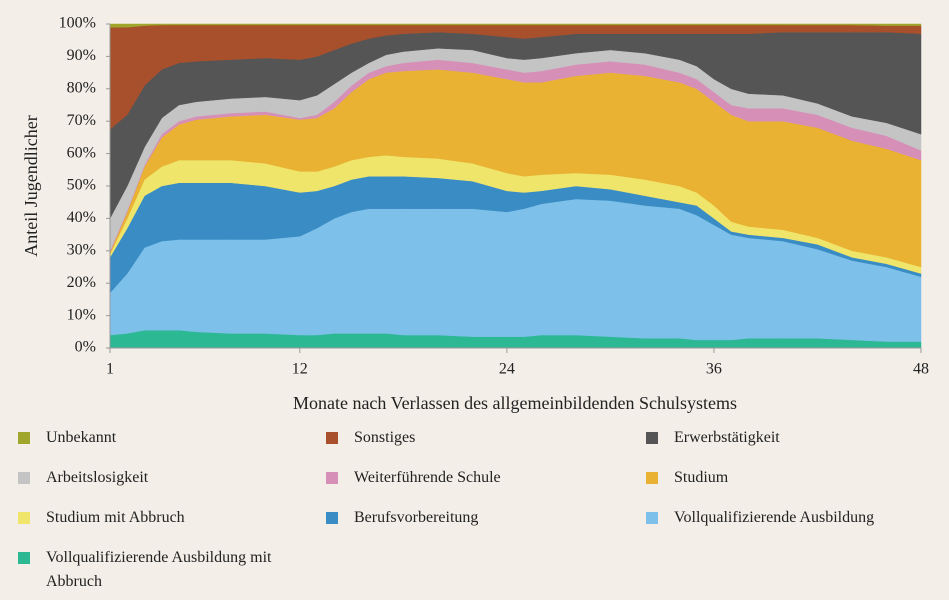 The image size is (949, 600). I want to click on x-tick-label: 36, so click(714, 369).